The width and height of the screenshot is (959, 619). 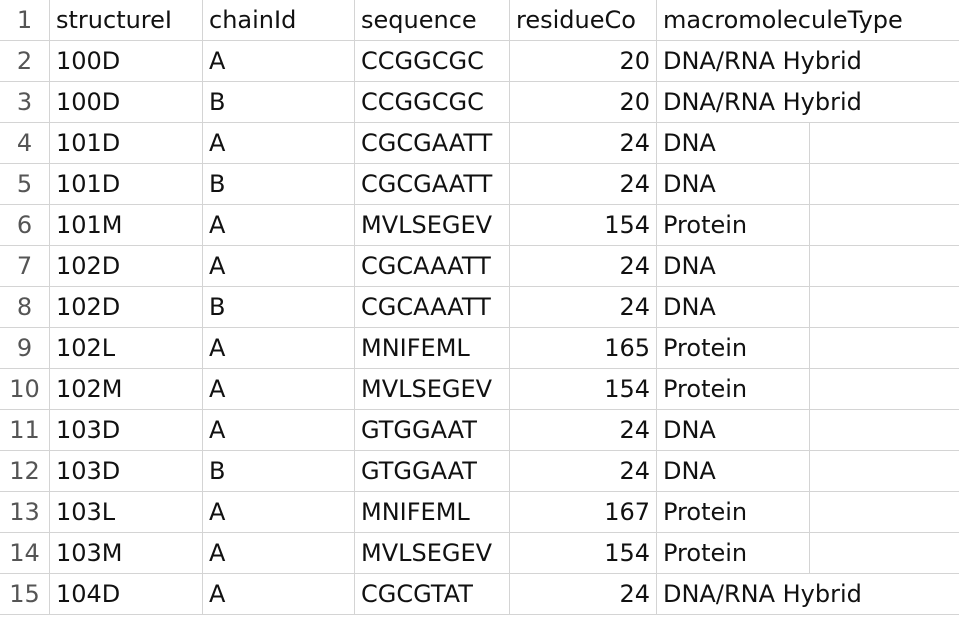 I want to click on row-number: 13, so click(x=25, y=512).